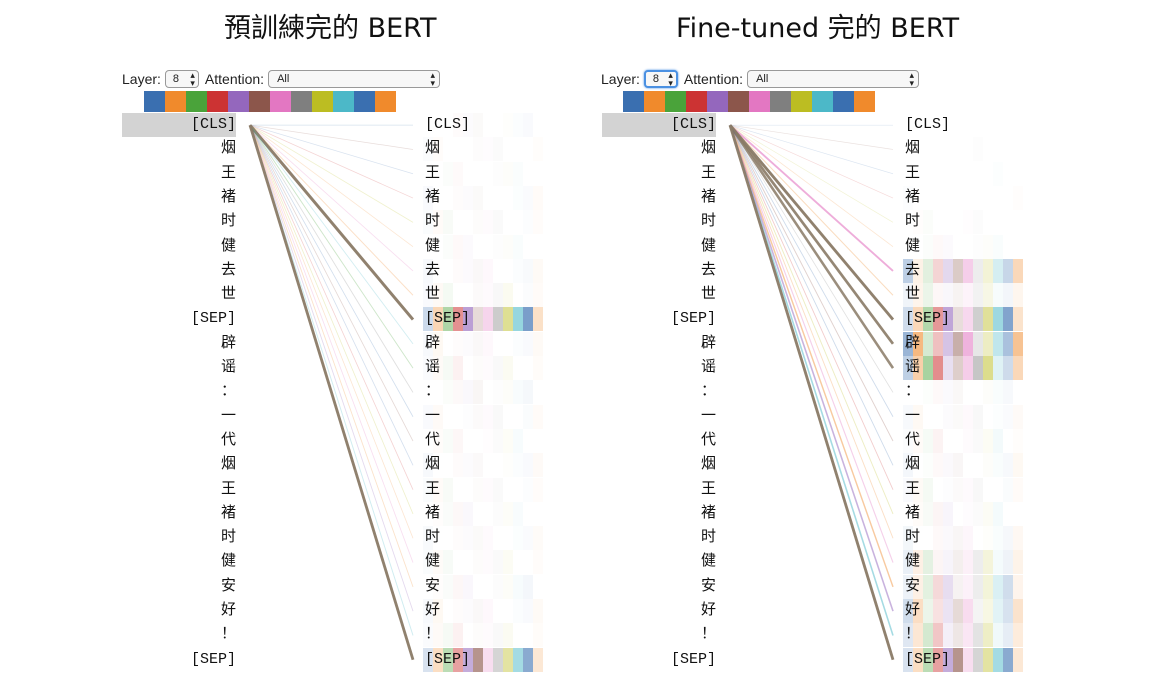 Image resolution: width=1165 pixels, height=693 pixels. What do you see at coordinates (708, 367) in the screenshot?
I see `left-token: 谣` at bounding box center [708, 367].